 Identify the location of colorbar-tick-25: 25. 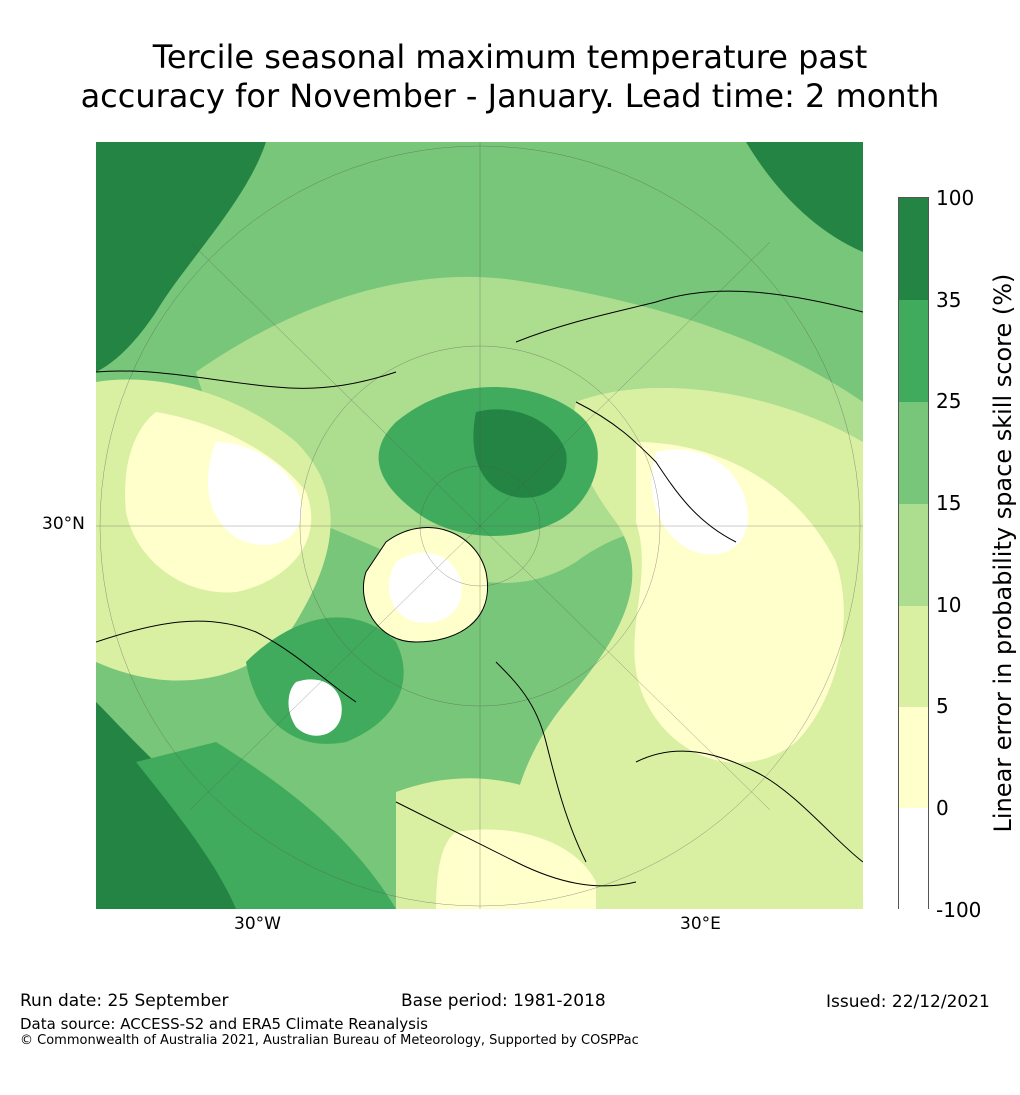
(949, 401).